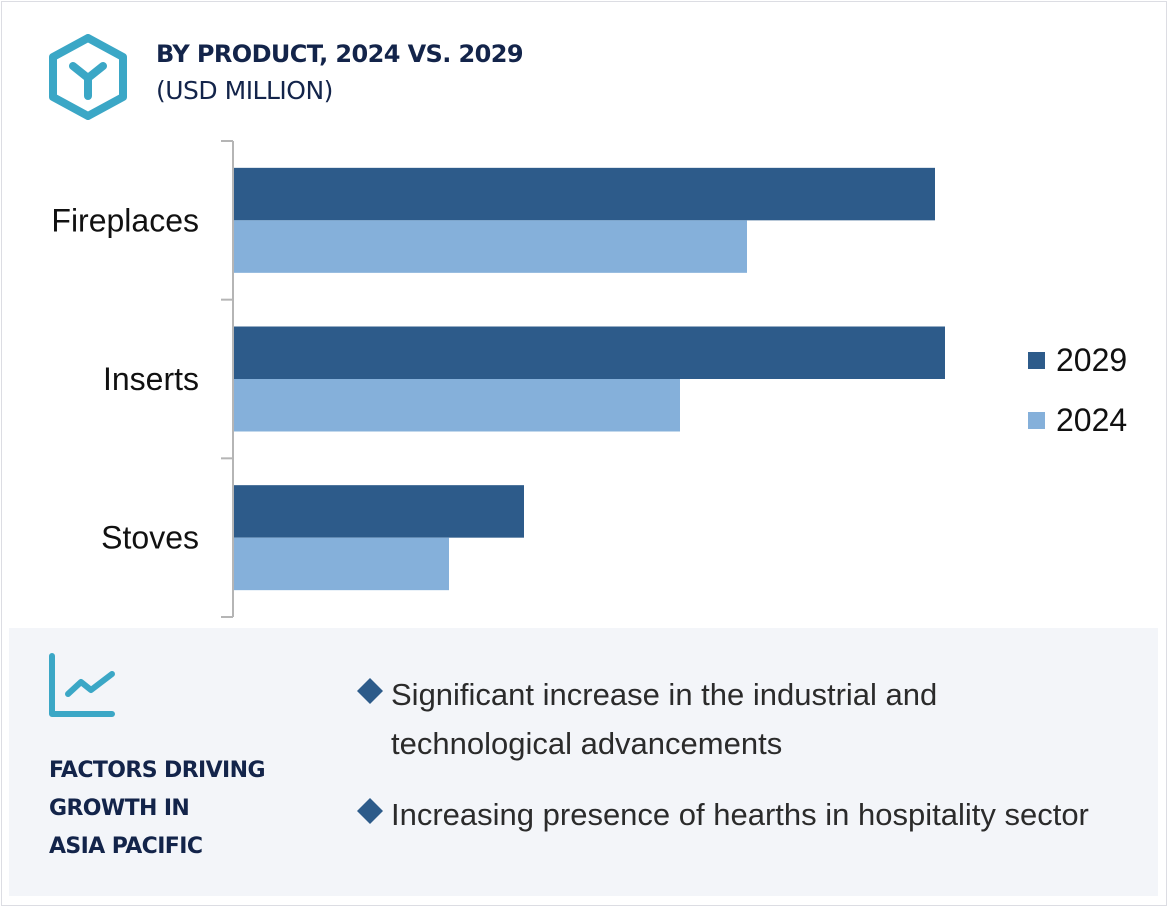 This screenshot has width=1170, height=910. I want to click on factors-title-line-2: GROWTH IN, so click(119, 808).